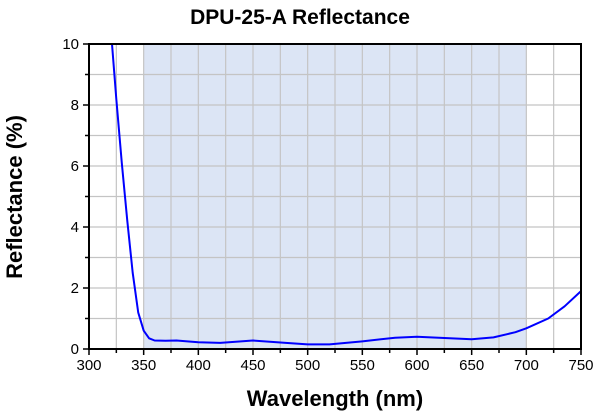  I want to click on x-tick-label: 550, so click(362, 365).